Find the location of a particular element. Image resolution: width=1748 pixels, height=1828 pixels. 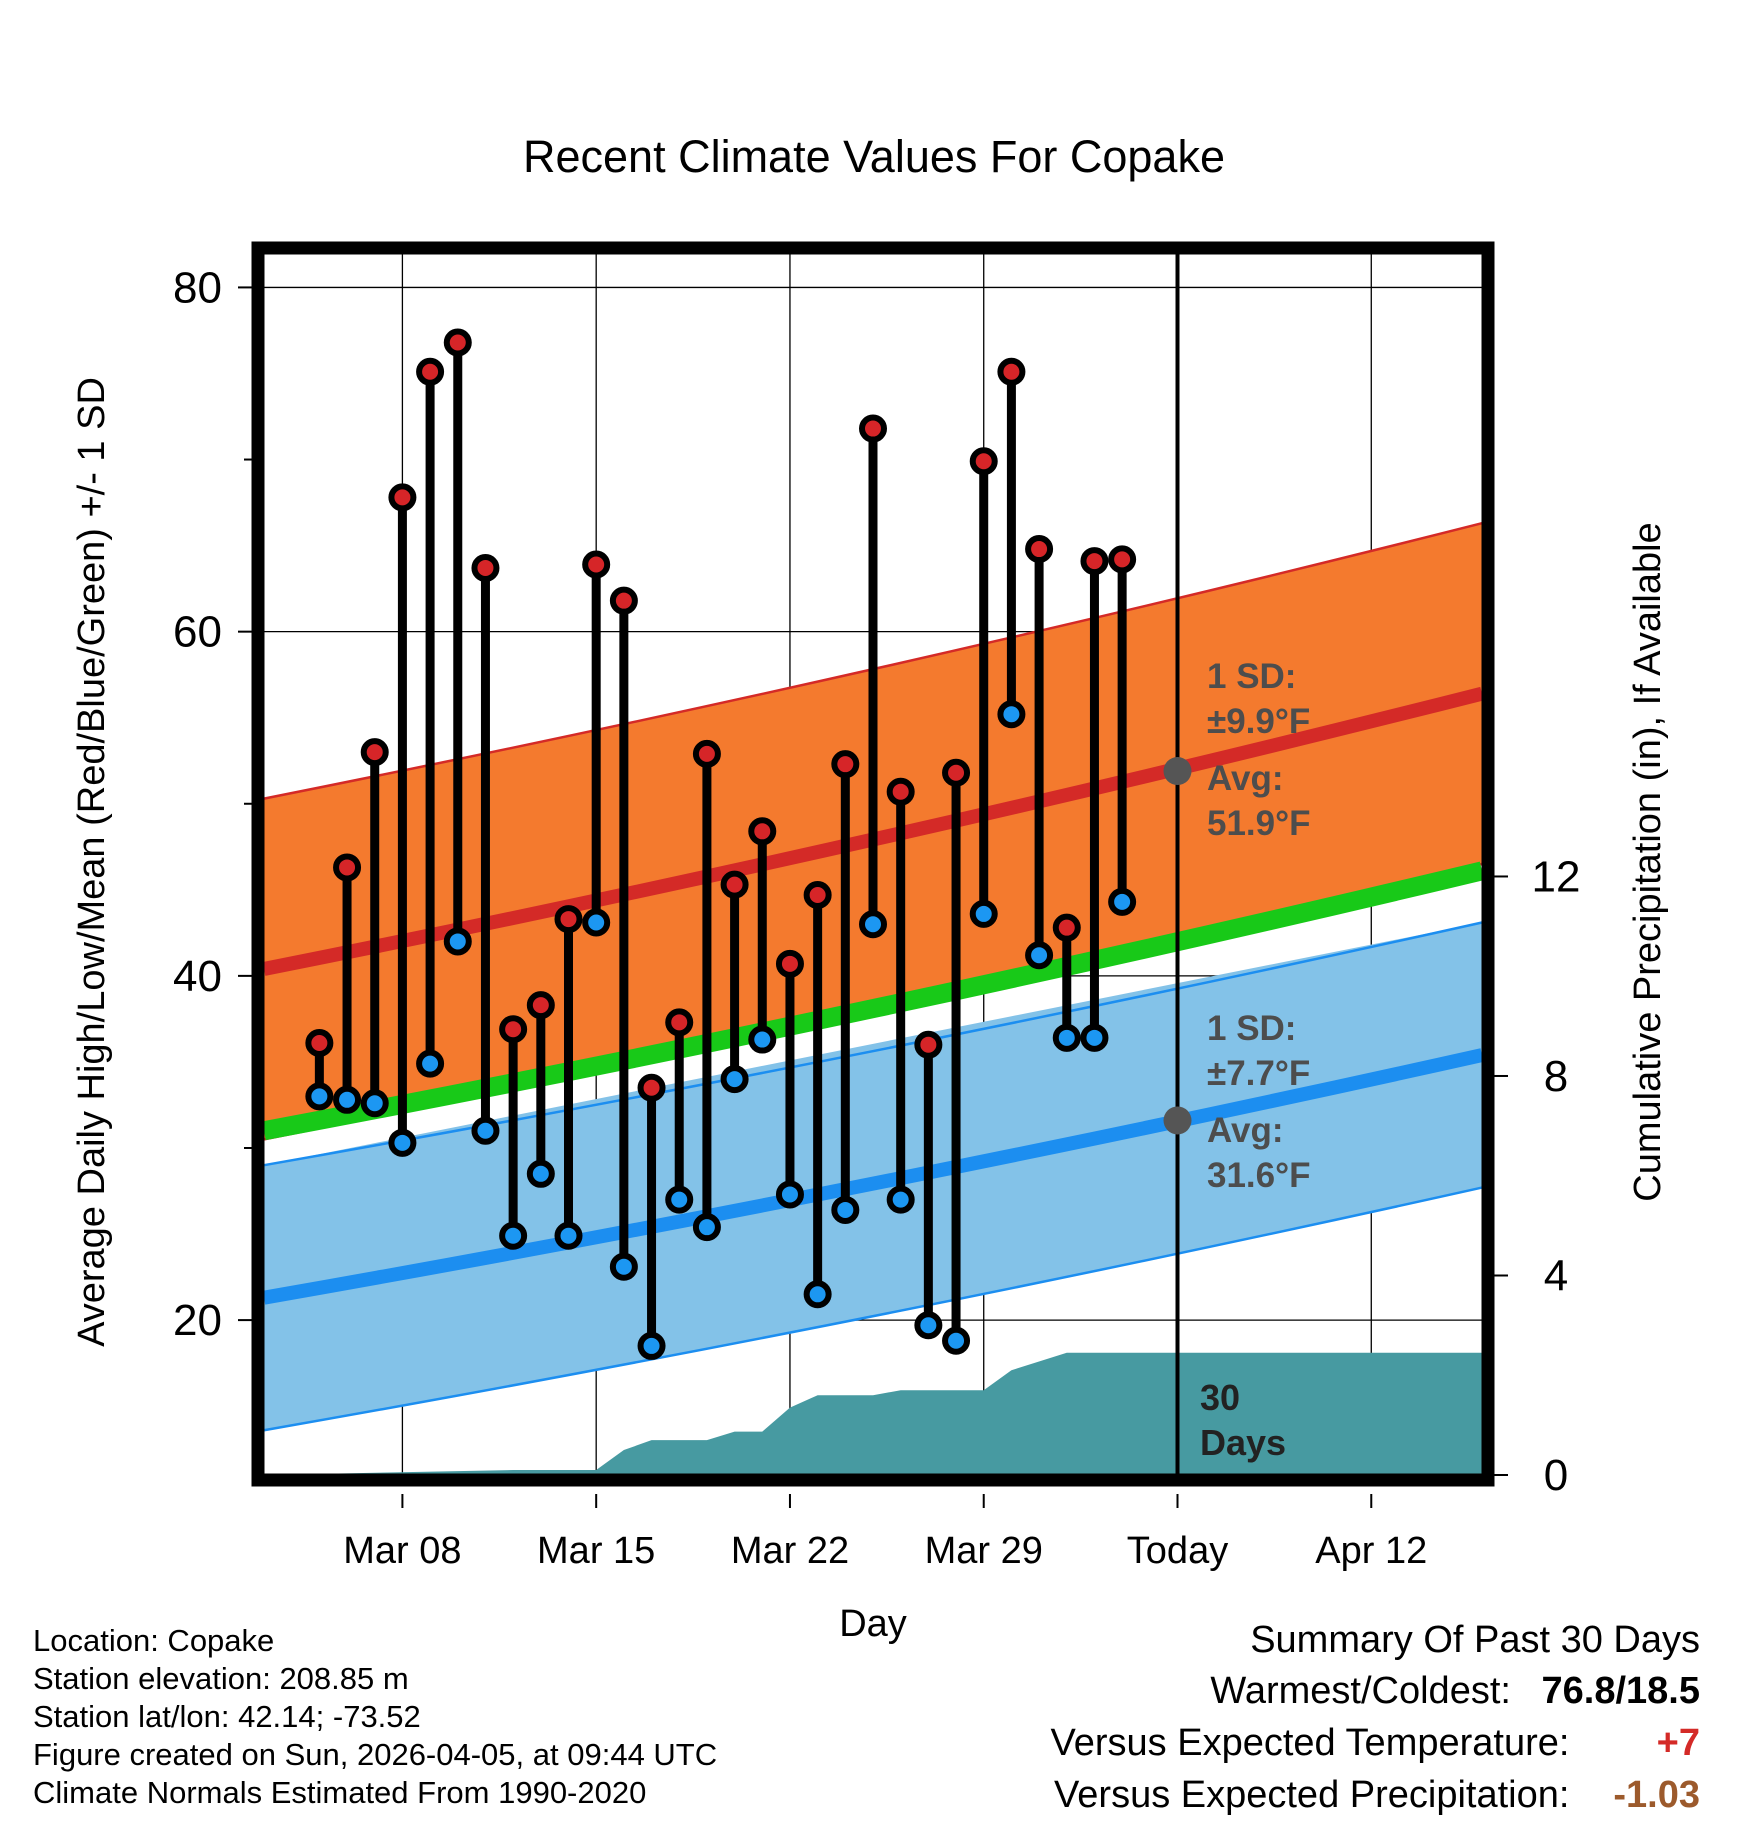

y-tick-label-60: 60 is located at coordinates (197, 632).